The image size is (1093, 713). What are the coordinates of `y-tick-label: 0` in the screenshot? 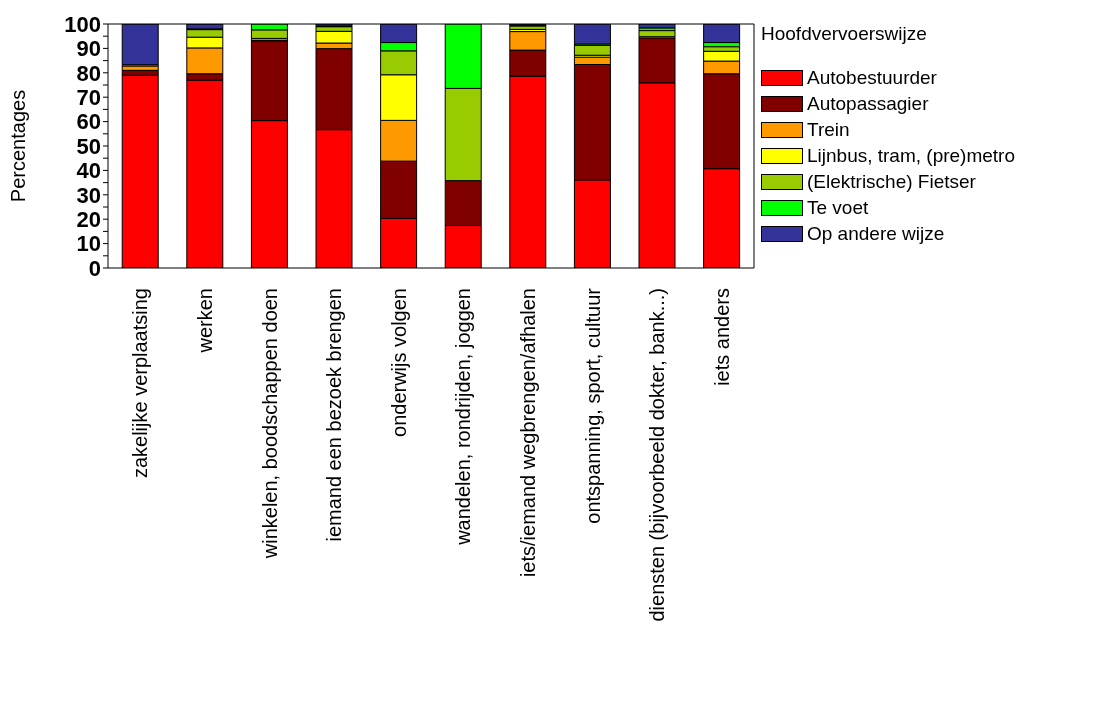 It's located at (94, 268).